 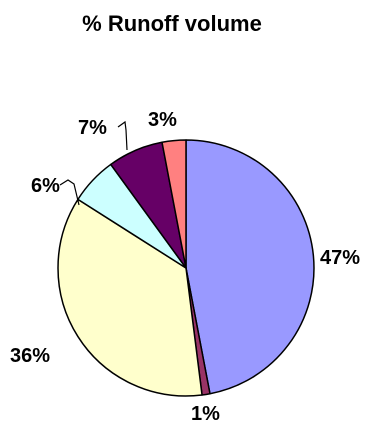 I want to click on slice-label-2: 1%, so click(x=205, y=414).